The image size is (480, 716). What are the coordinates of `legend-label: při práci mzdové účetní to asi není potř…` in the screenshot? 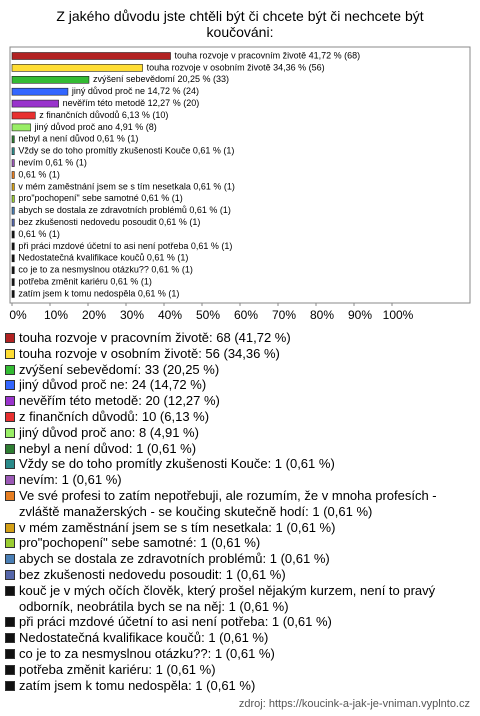 It's located at (175, 622).